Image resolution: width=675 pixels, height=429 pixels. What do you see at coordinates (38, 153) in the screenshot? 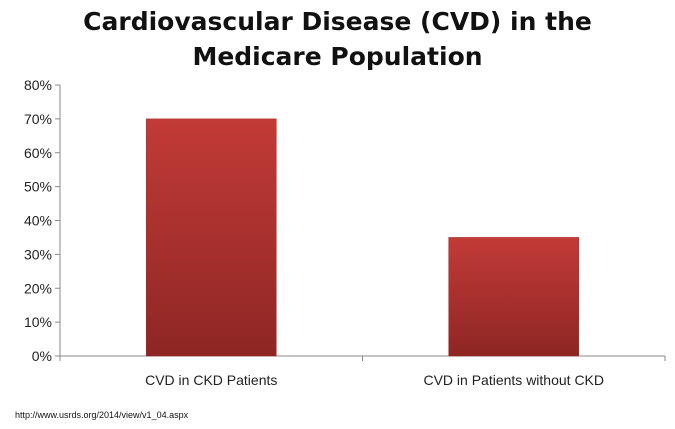
I see `y-tick-label: 60%` at bounding box center [38, 153].